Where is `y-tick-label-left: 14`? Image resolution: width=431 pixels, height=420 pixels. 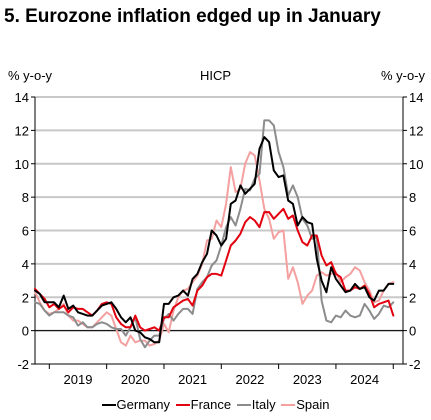 y-tick-label-left: 14 is located at coordinates (22, 97).